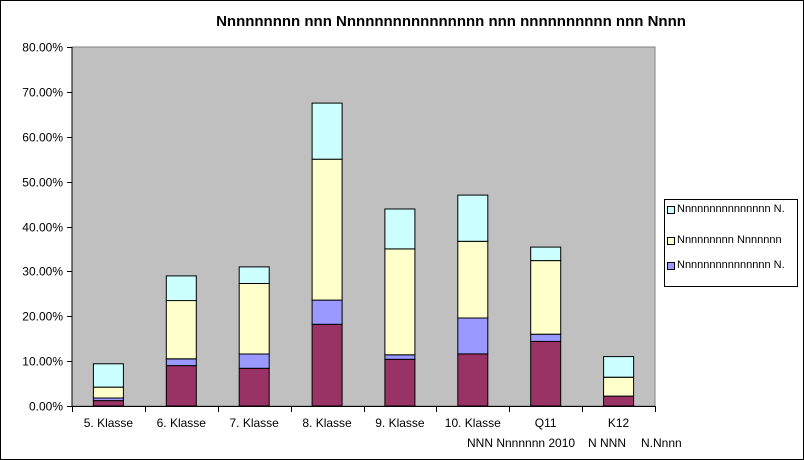  I want to click on x-tick-label: 6. Klasse, so click(182, 423).